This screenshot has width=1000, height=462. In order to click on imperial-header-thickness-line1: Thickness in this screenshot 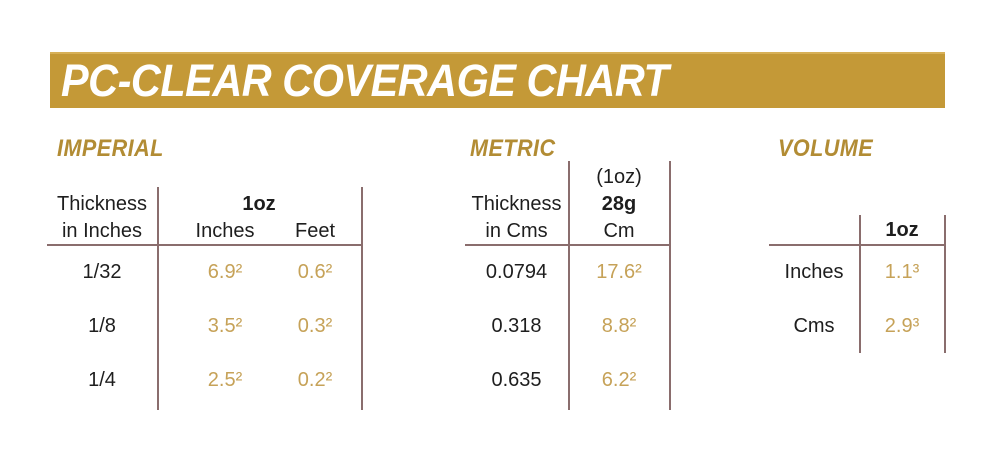, I will do `click(102, 204)`.